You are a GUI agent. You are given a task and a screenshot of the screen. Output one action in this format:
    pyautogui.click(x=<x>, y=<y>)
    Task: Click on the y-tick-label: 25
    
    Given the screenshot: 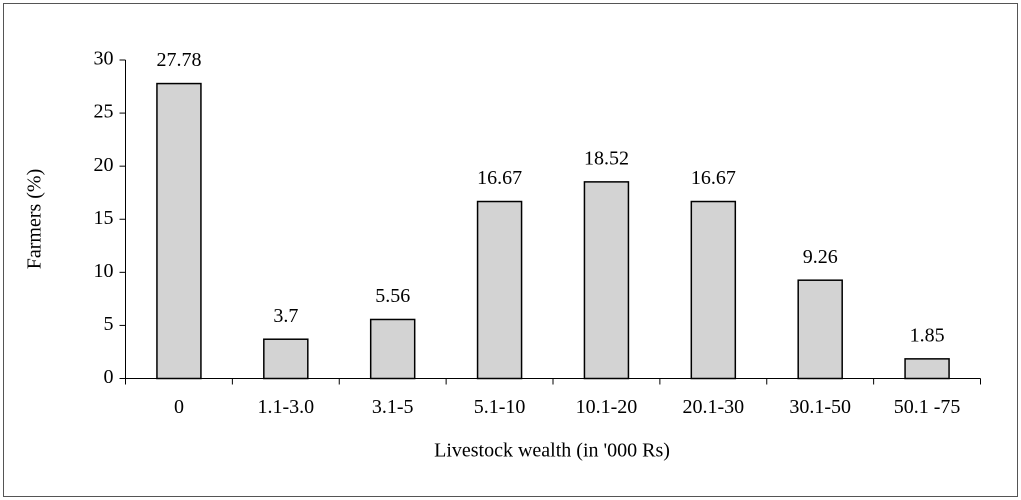 What is the action you would take?
    pyautogui.click(x=104, y=112)
    